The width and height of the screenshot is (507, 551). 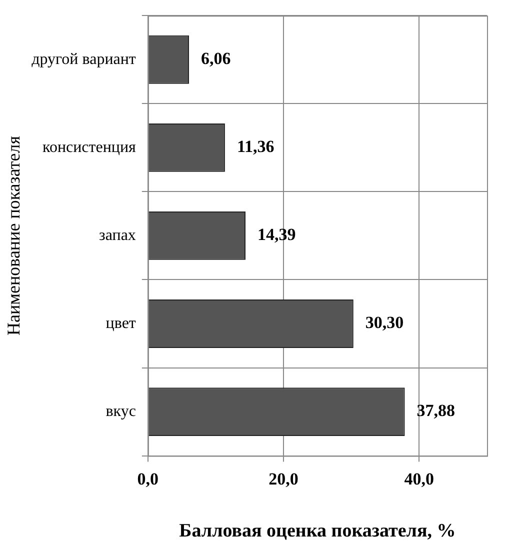 I want to click on x-tick-label: 0,0, so click(x=148, y=478).